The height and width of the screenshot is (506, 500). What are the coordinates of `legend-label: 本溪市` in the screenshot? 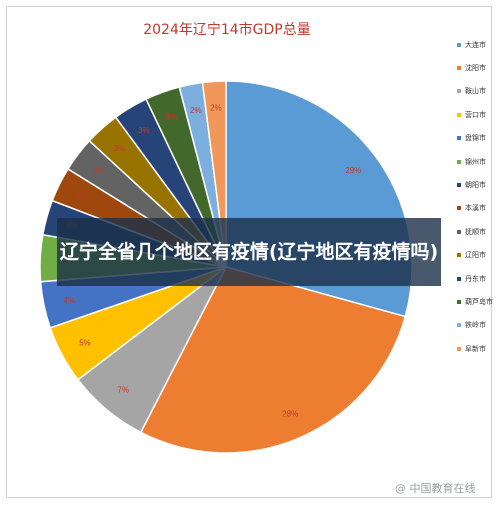 It's located at (475, 209).